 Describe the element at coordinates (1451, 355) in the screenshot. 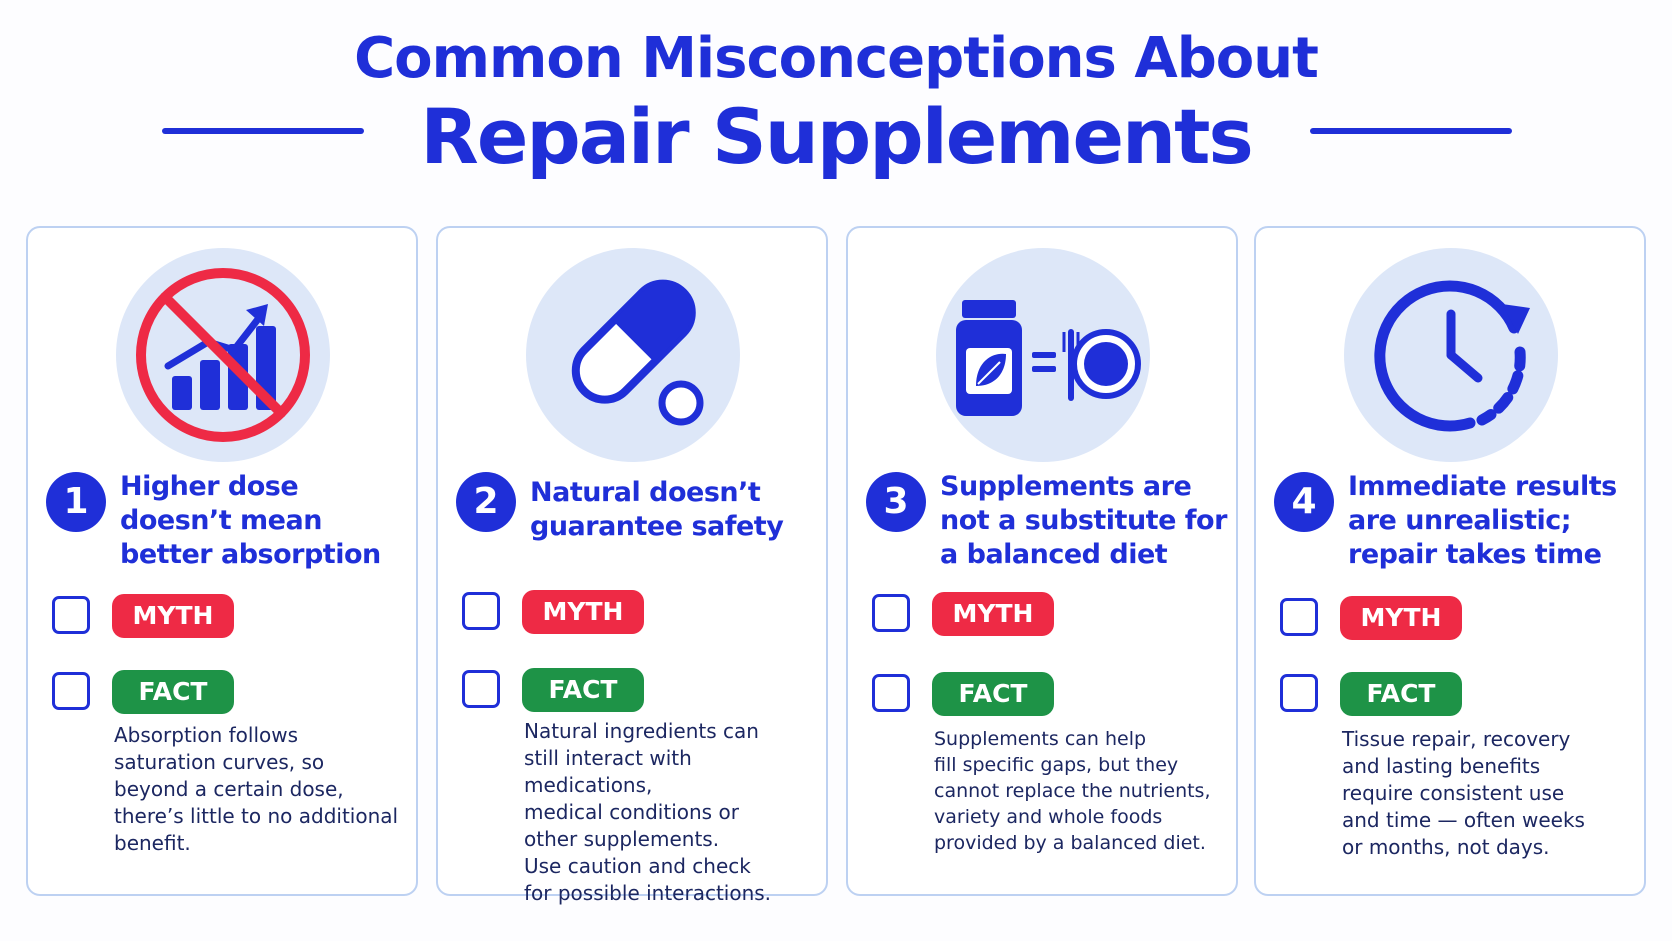

I see `clock-time-icon` at that location.